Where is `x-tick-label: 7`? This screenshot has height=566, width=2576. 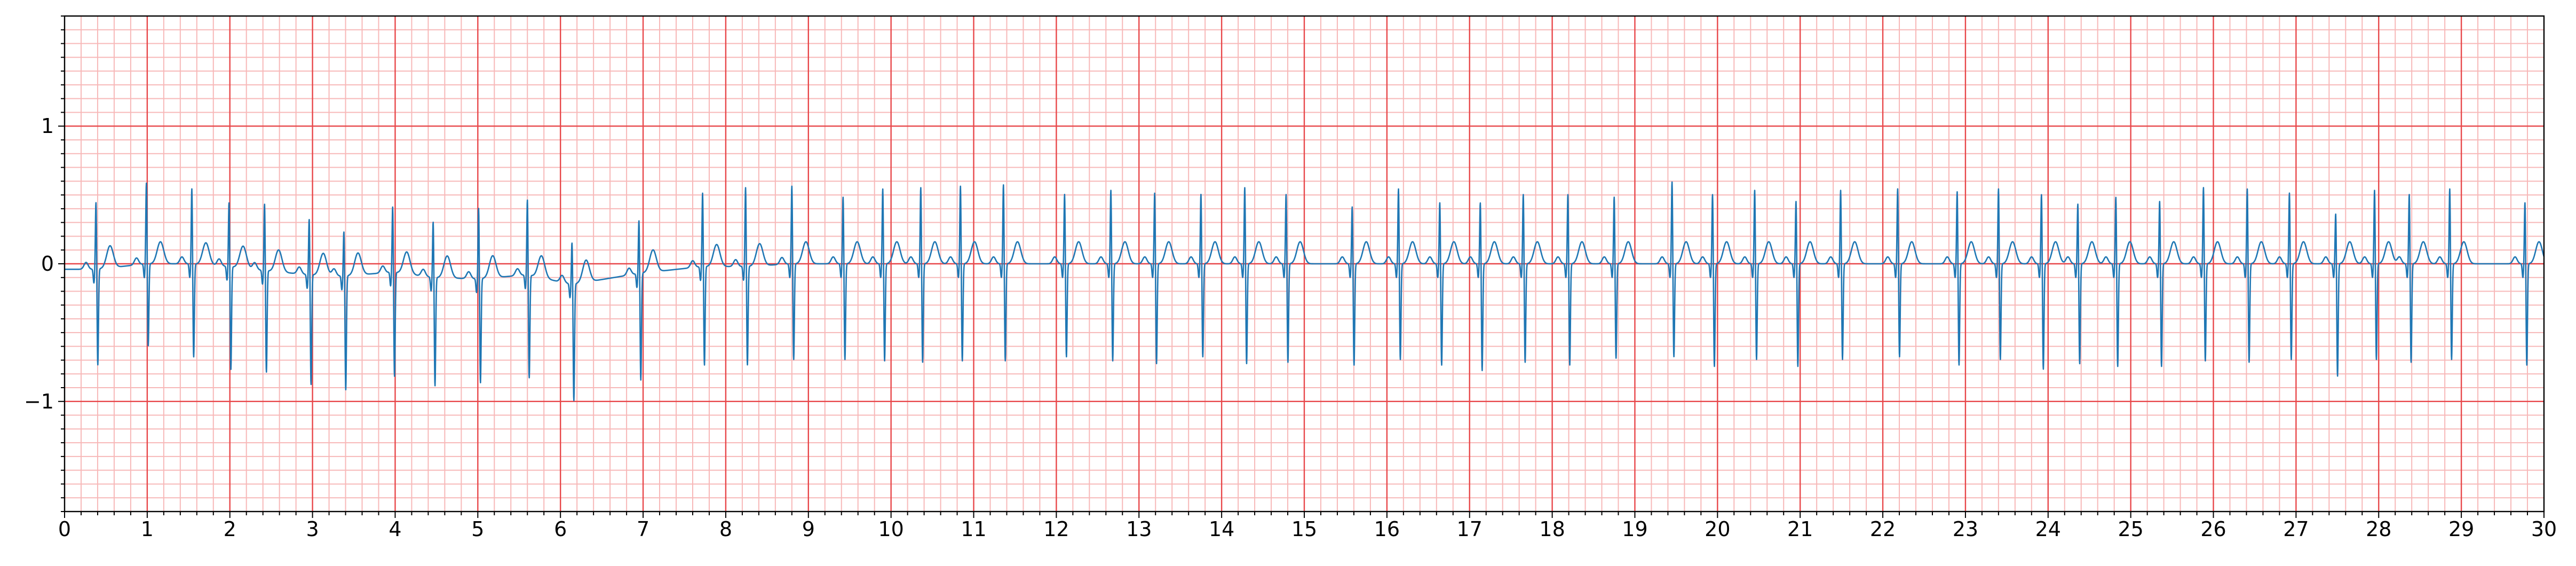 x-tick-label: 7 is located at coordinates (643, 529).